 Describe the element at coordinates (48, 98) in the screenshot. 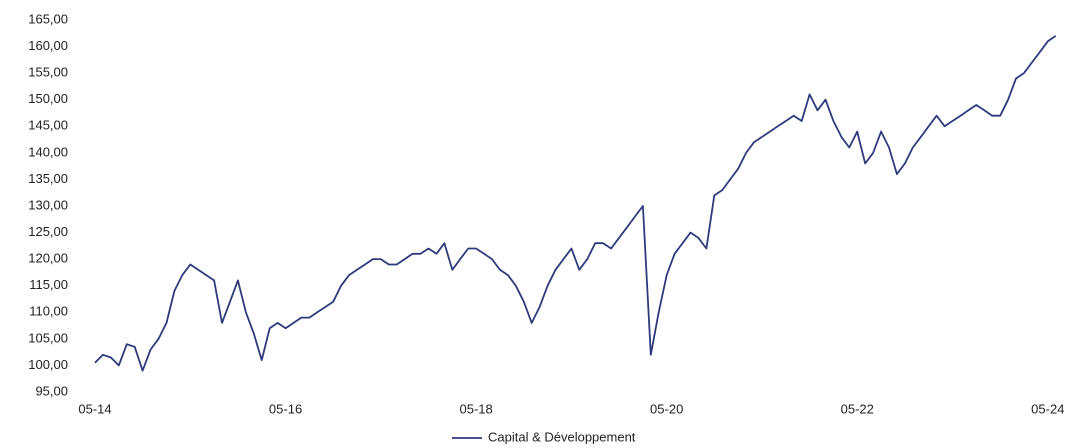

I see `y-tick-label: 150,00` at that location.